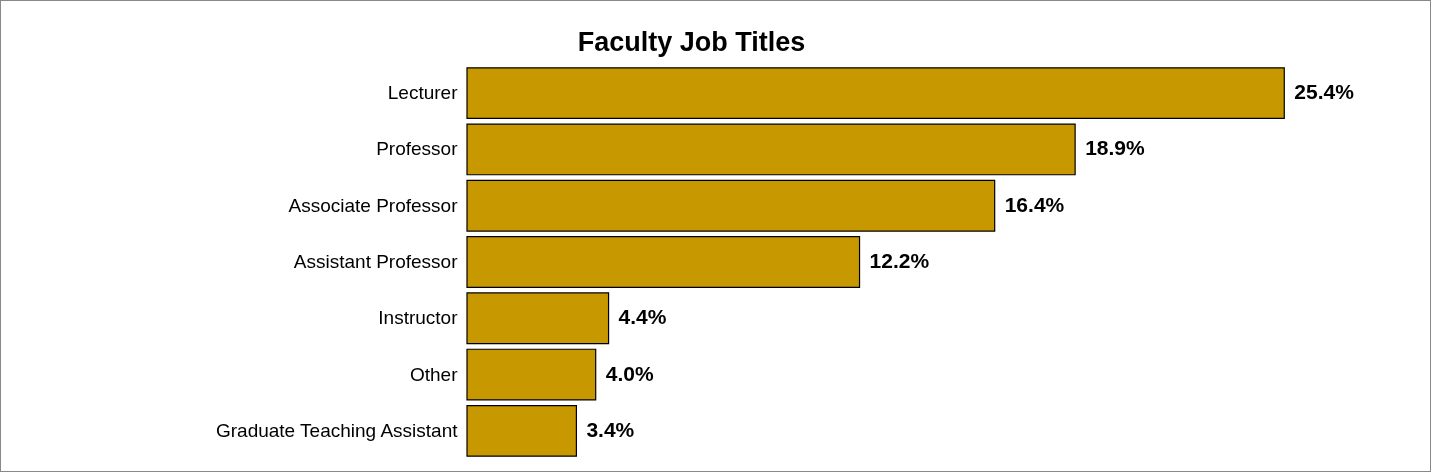  What do you see at coordinates (376, 261) in the screenshot?
I see `y-tick-label: Assistant Professor` at bounding box center [376, 261].